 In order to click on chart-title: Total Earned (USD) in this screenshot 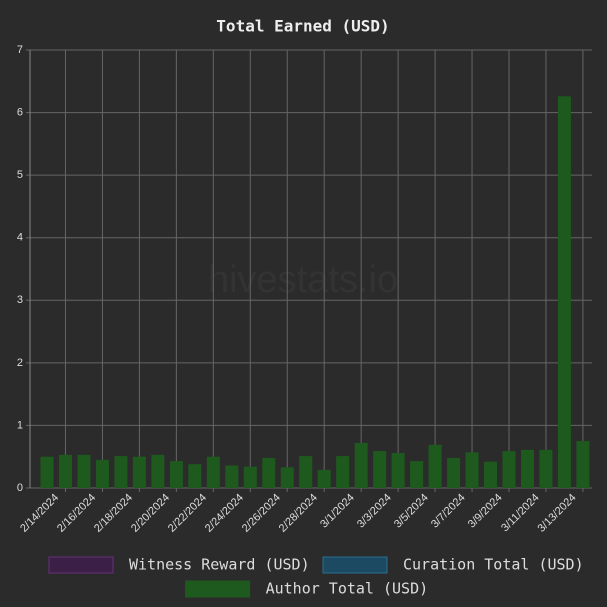, I will do `click(302, 26)`.